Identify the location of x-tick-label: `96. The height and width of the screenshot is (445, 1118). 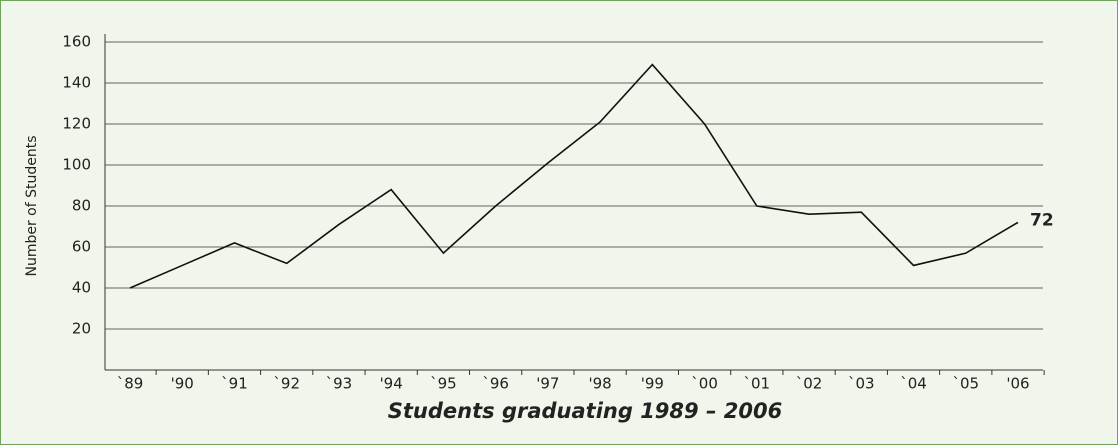
(495, 384).